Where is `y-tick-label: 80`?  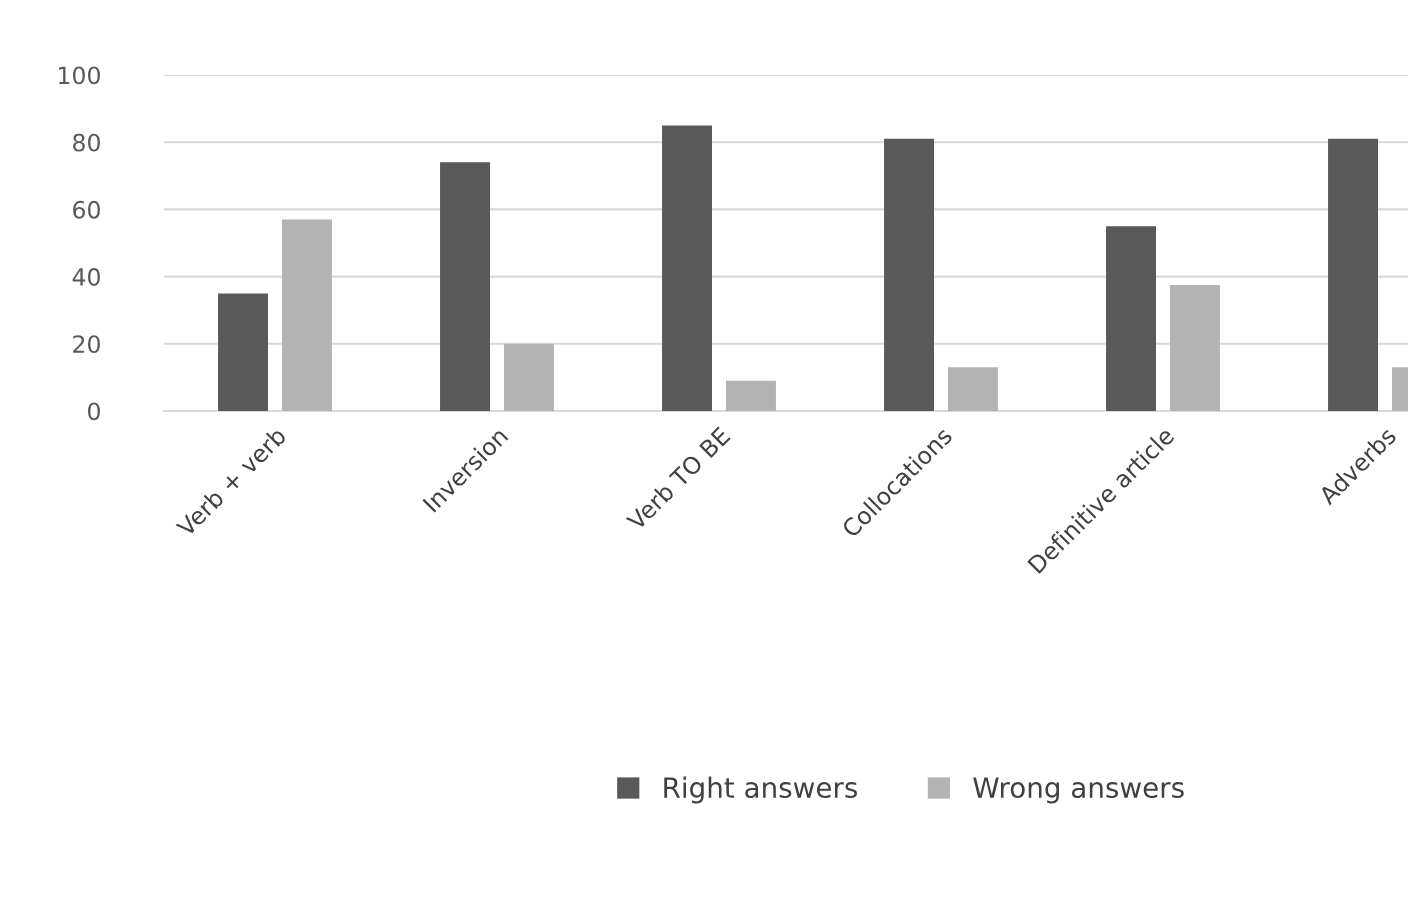
y-tick-label: 80 is located at coordinates (86, 142).